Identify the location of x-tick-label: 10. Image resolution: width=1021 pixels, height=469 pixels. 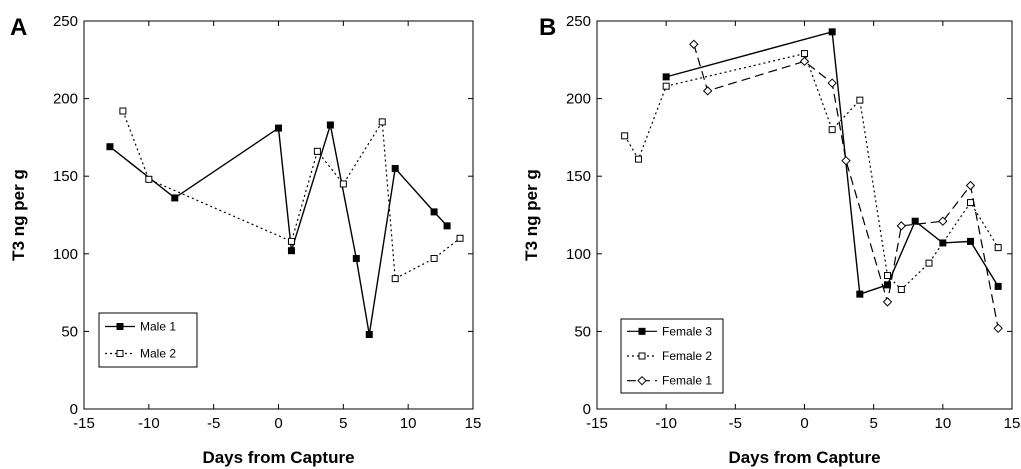
(408, 423).